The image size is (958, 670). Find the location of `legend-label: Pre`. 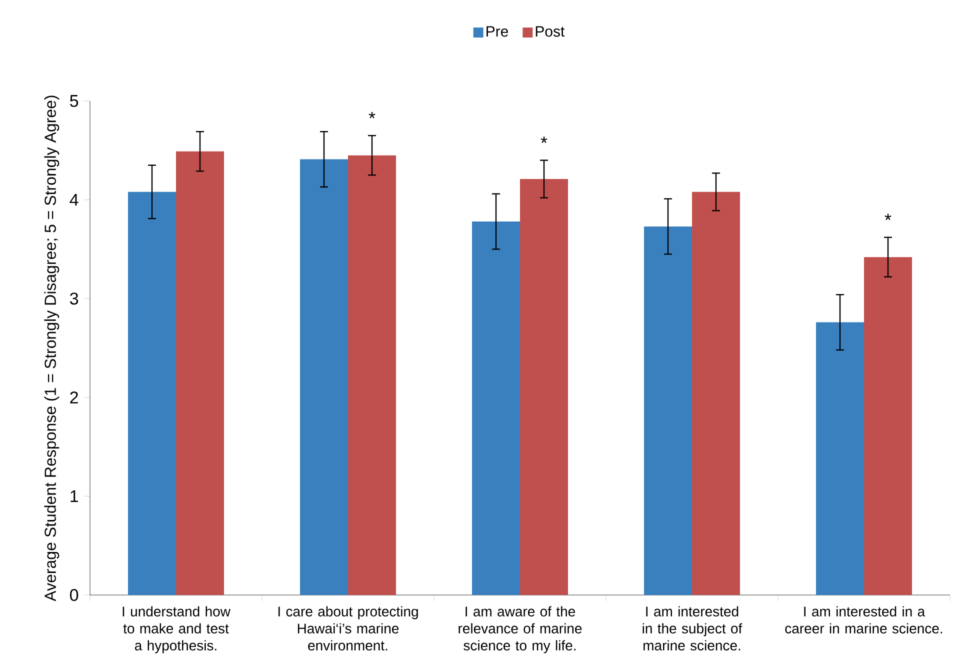

legend-label: Pre is located at coordinates (497, 31).